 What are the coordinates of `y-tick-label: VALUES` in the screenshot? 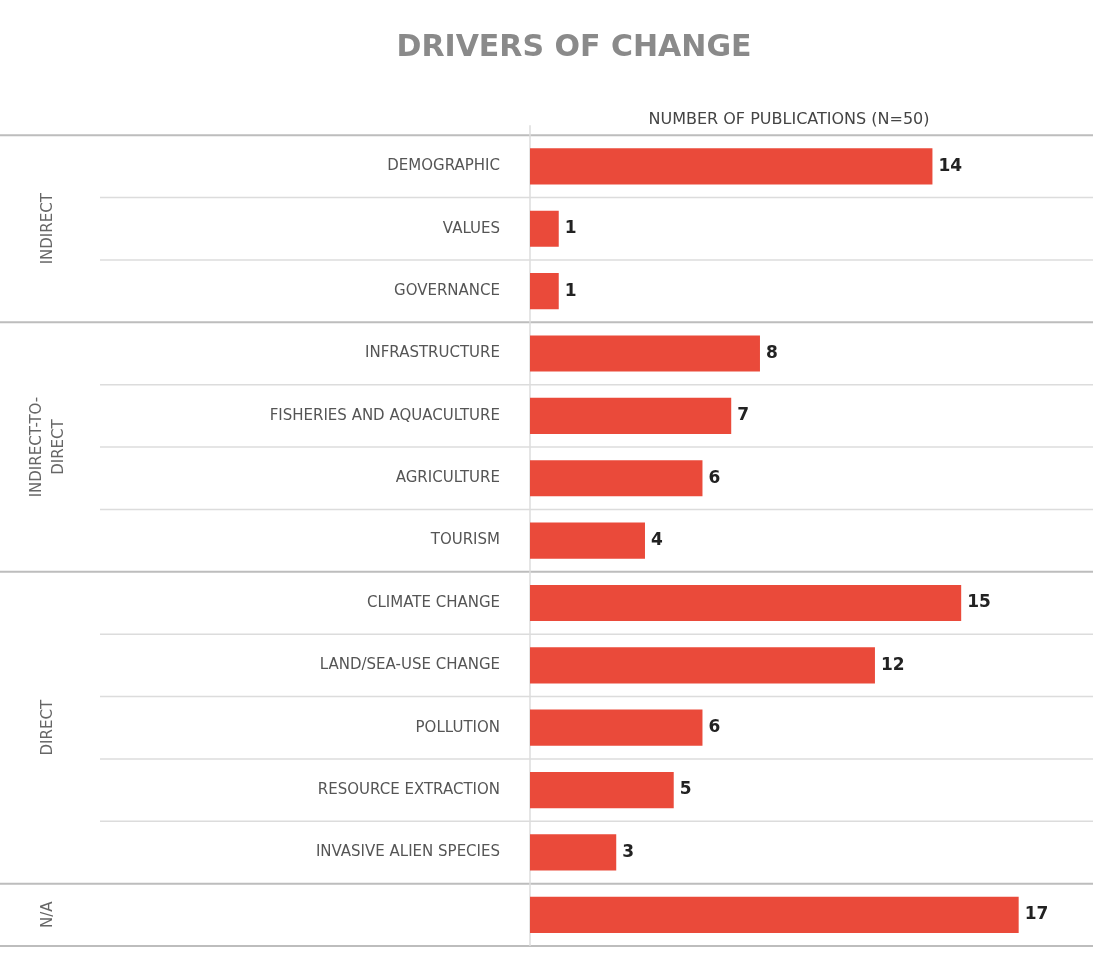 It's located at (471, 227).